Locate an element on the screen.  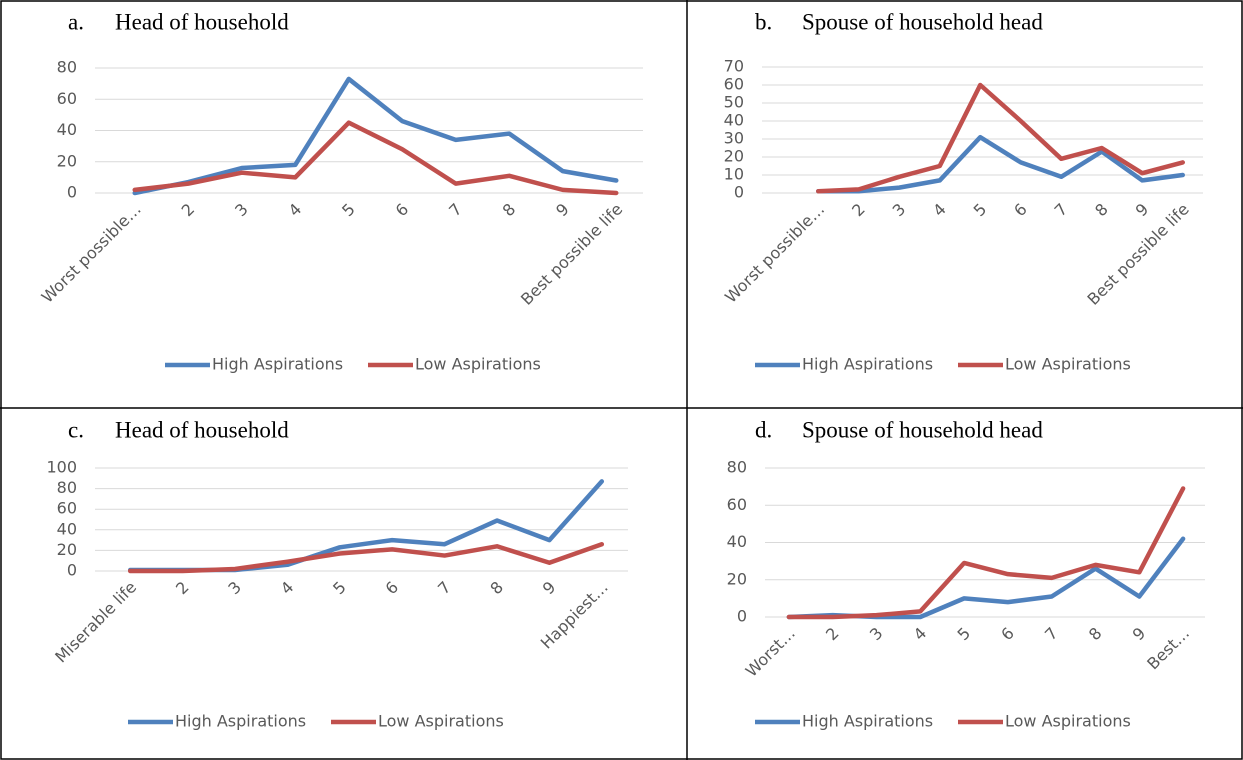
panel-label: b. is located at coordinates (763, 21).